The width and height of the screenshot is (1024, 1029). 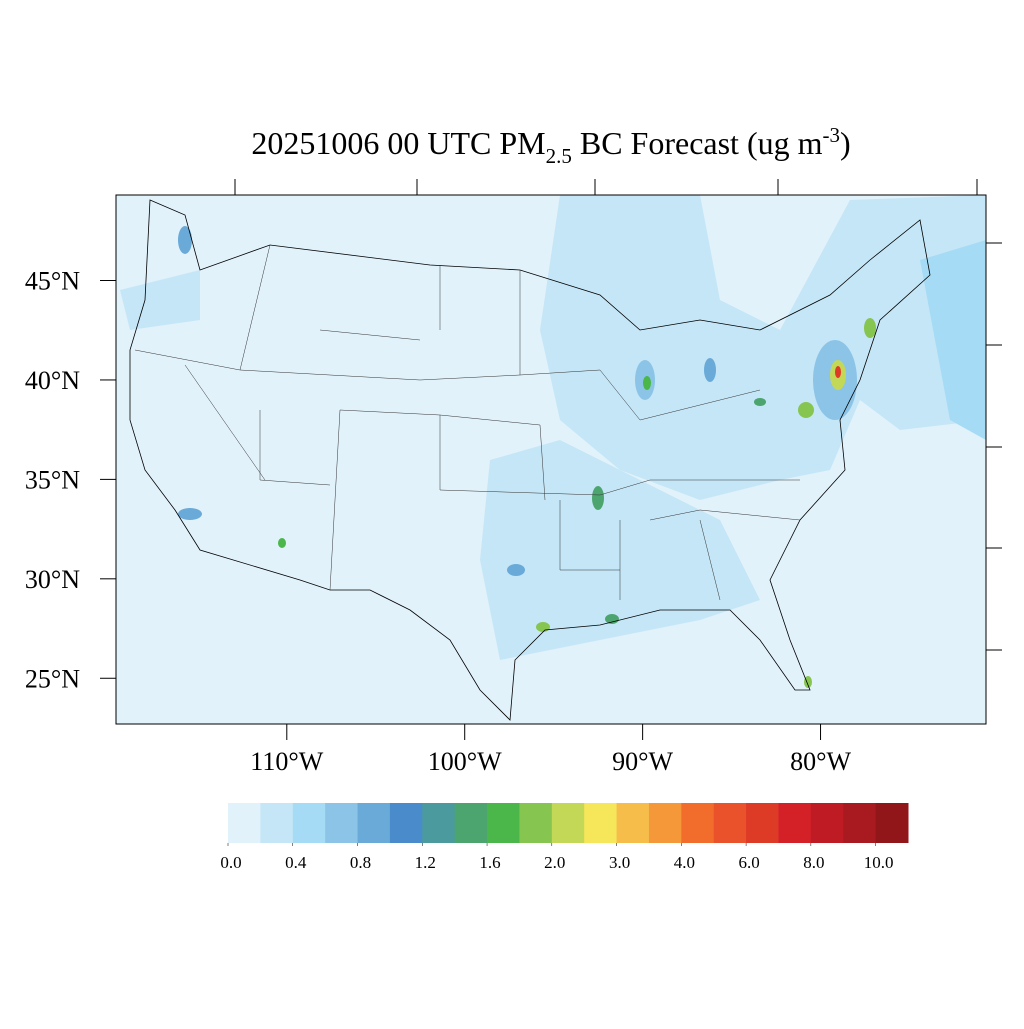 I want to click on colorbar-label: 6.0, so click(x=748, y=862).